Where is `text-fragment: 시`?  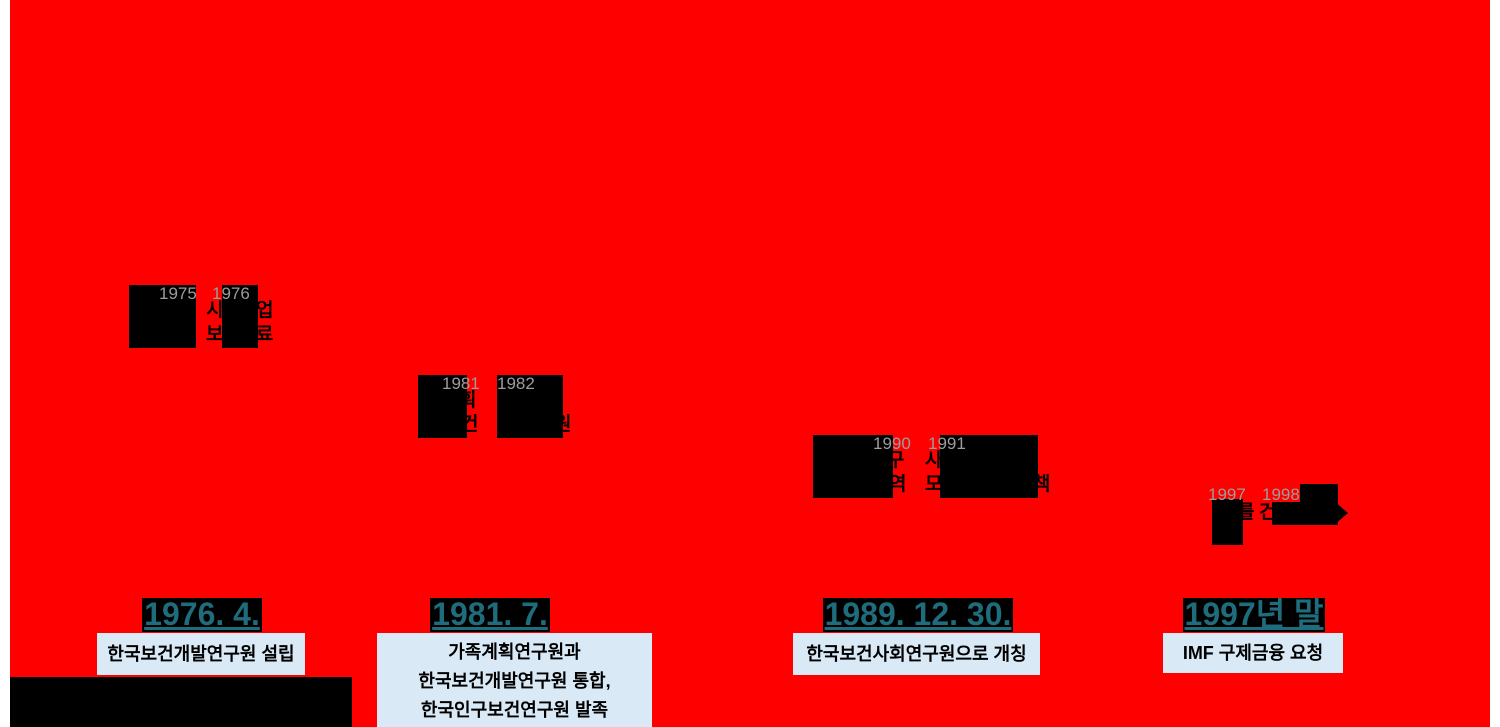
text-fragment: 시 is located at coordinates (215, 310).